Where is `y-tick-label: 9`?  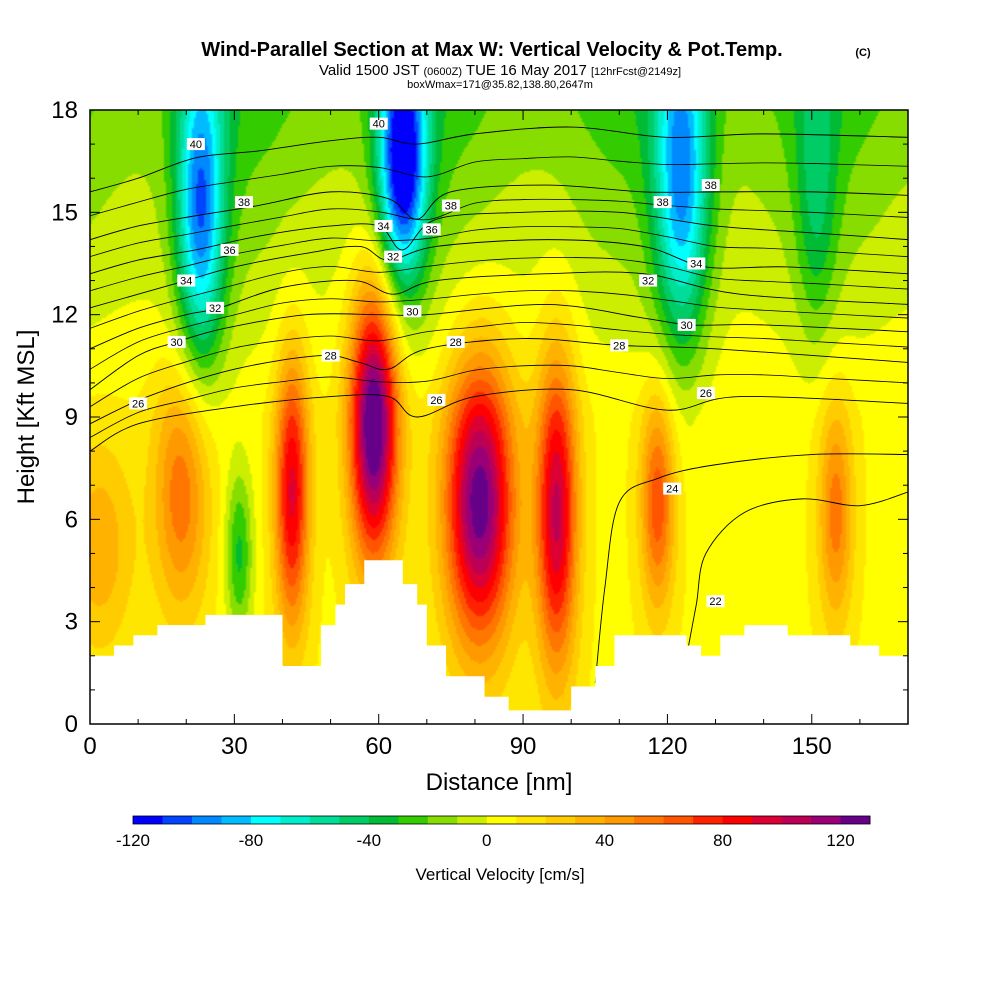
y-tick-label: 9 is located at coordinates (71, 417).